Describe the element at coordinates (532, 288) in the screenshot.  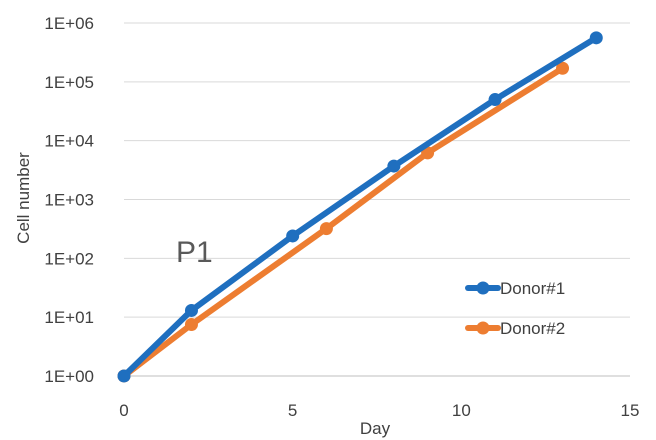
I see `legend-label: Donor#1` at that location.